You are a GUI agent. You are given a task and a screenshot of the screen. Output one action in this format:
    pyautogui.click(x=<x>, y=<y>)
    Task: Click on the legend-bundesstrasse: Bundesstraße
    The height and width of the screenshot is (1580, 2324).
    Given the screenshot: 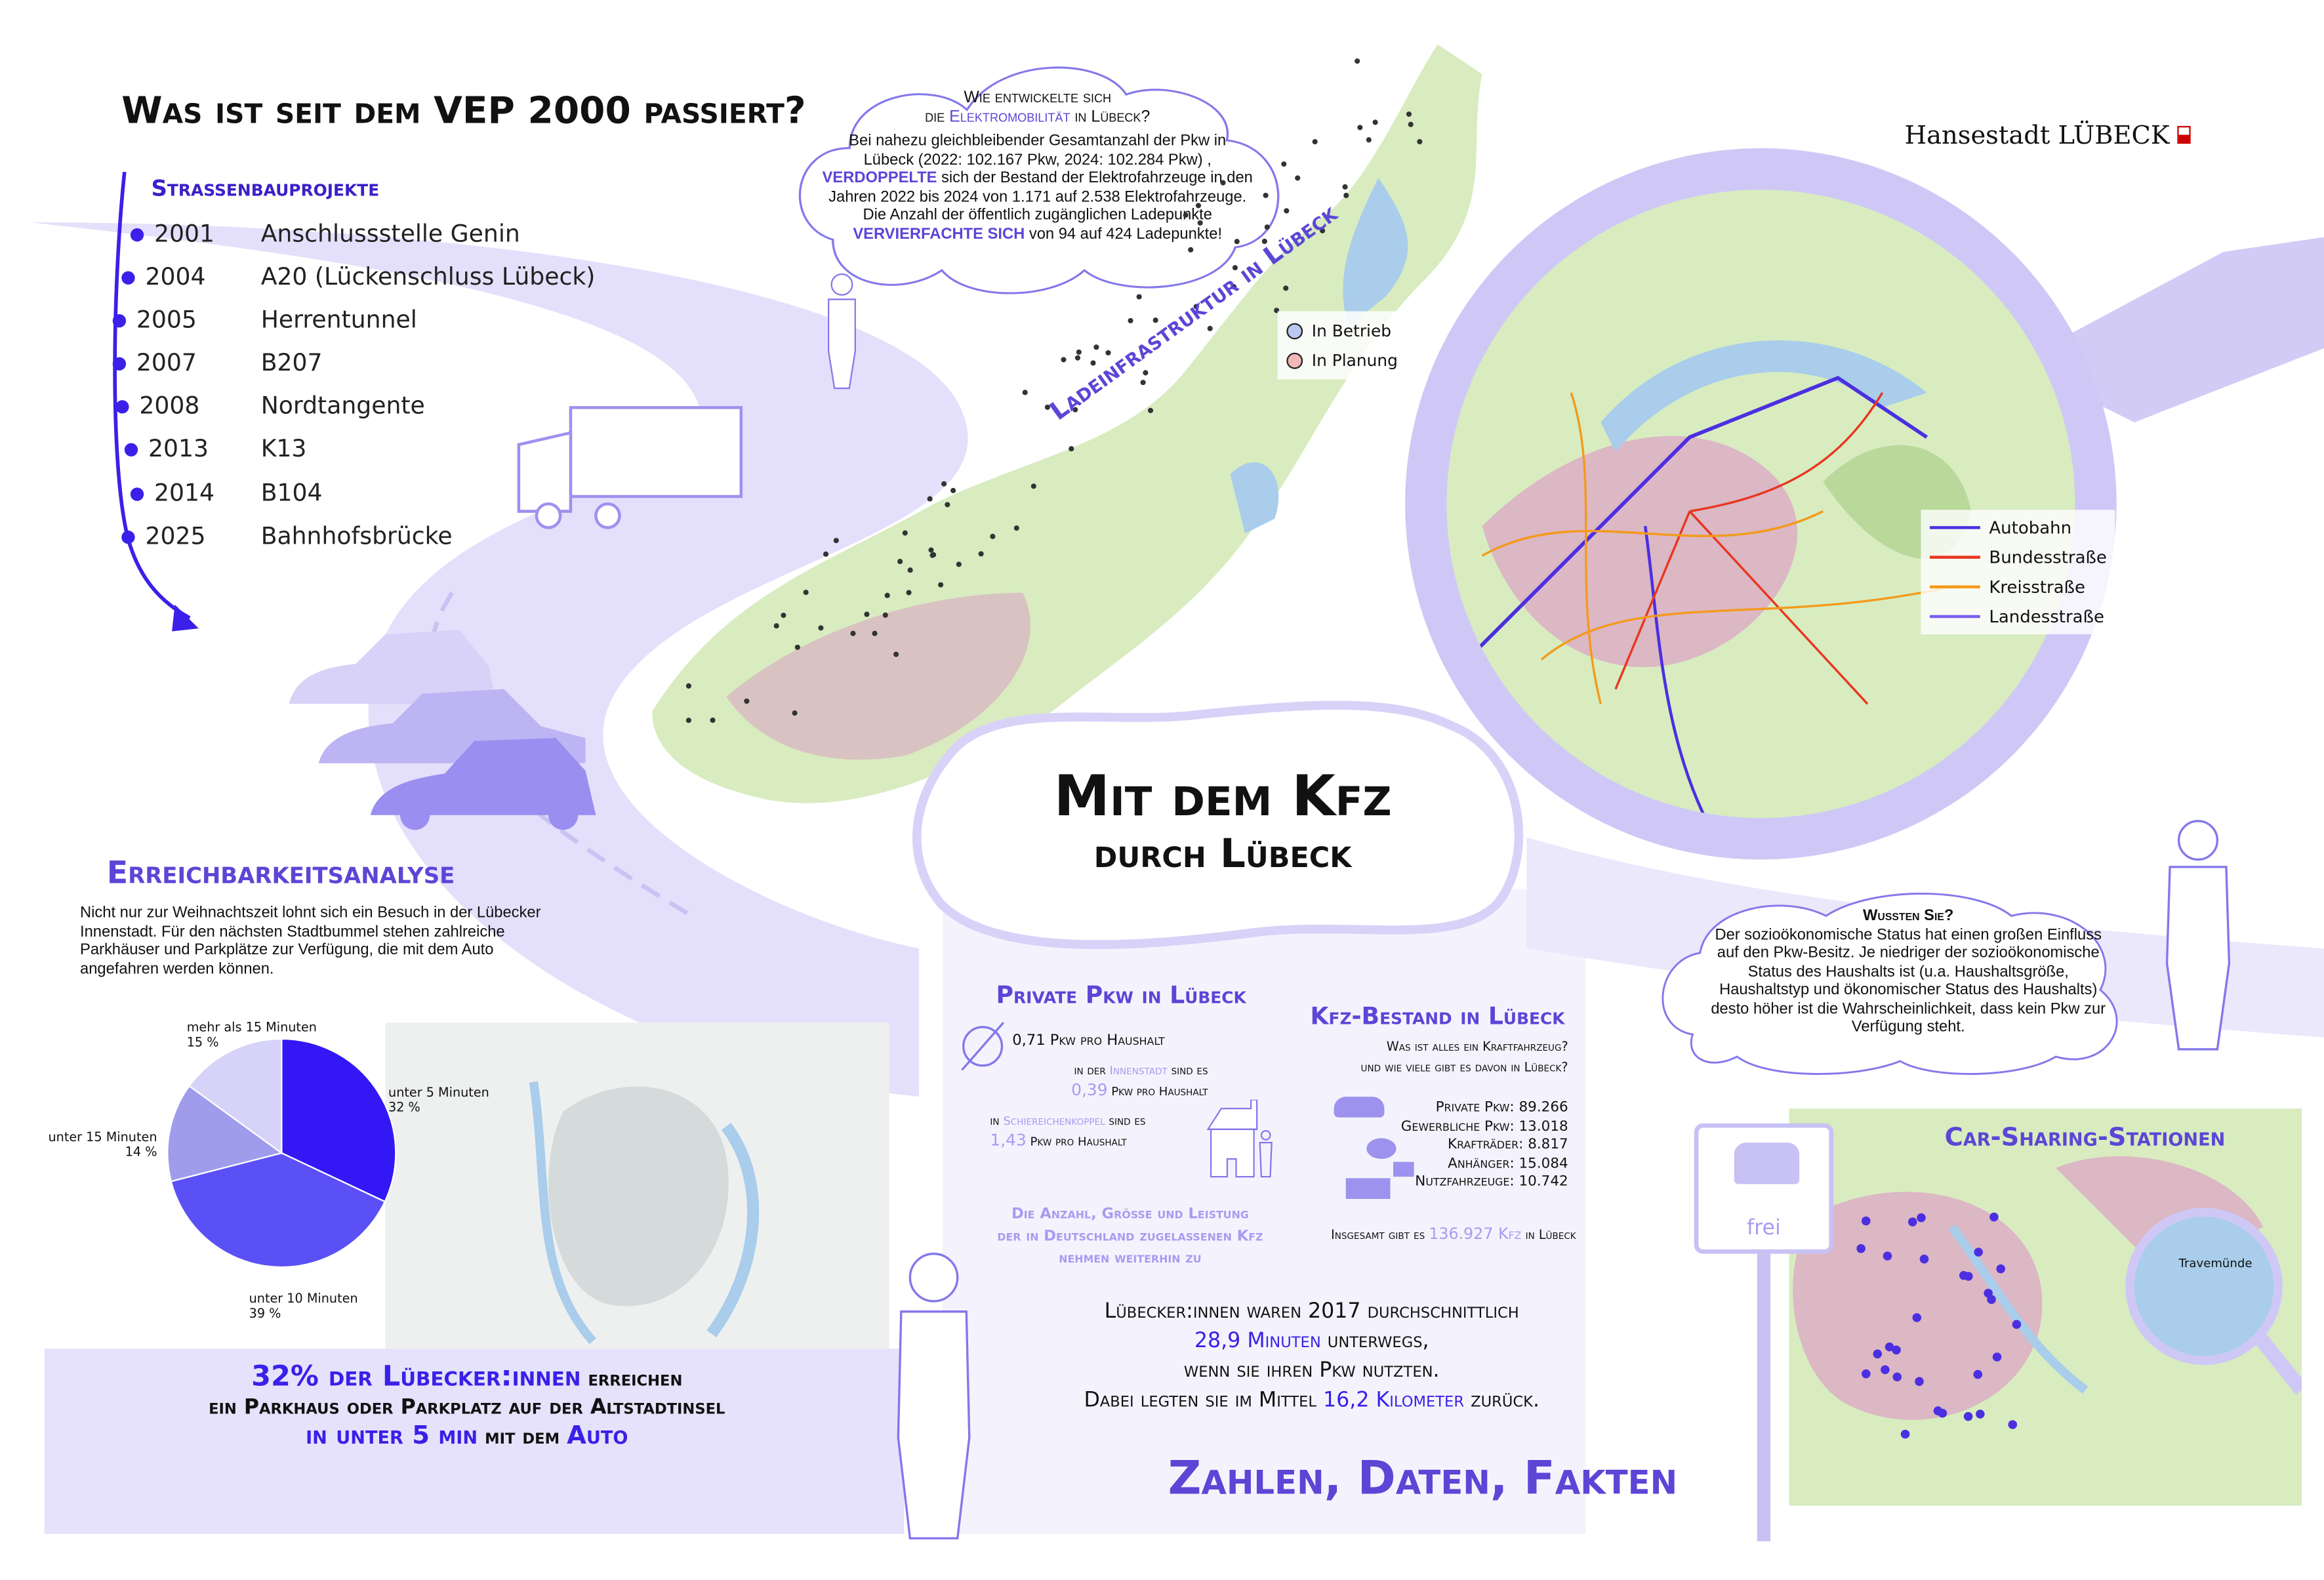 What is the action you would take?
    pyautogui.click(x=2019, y=557)
    